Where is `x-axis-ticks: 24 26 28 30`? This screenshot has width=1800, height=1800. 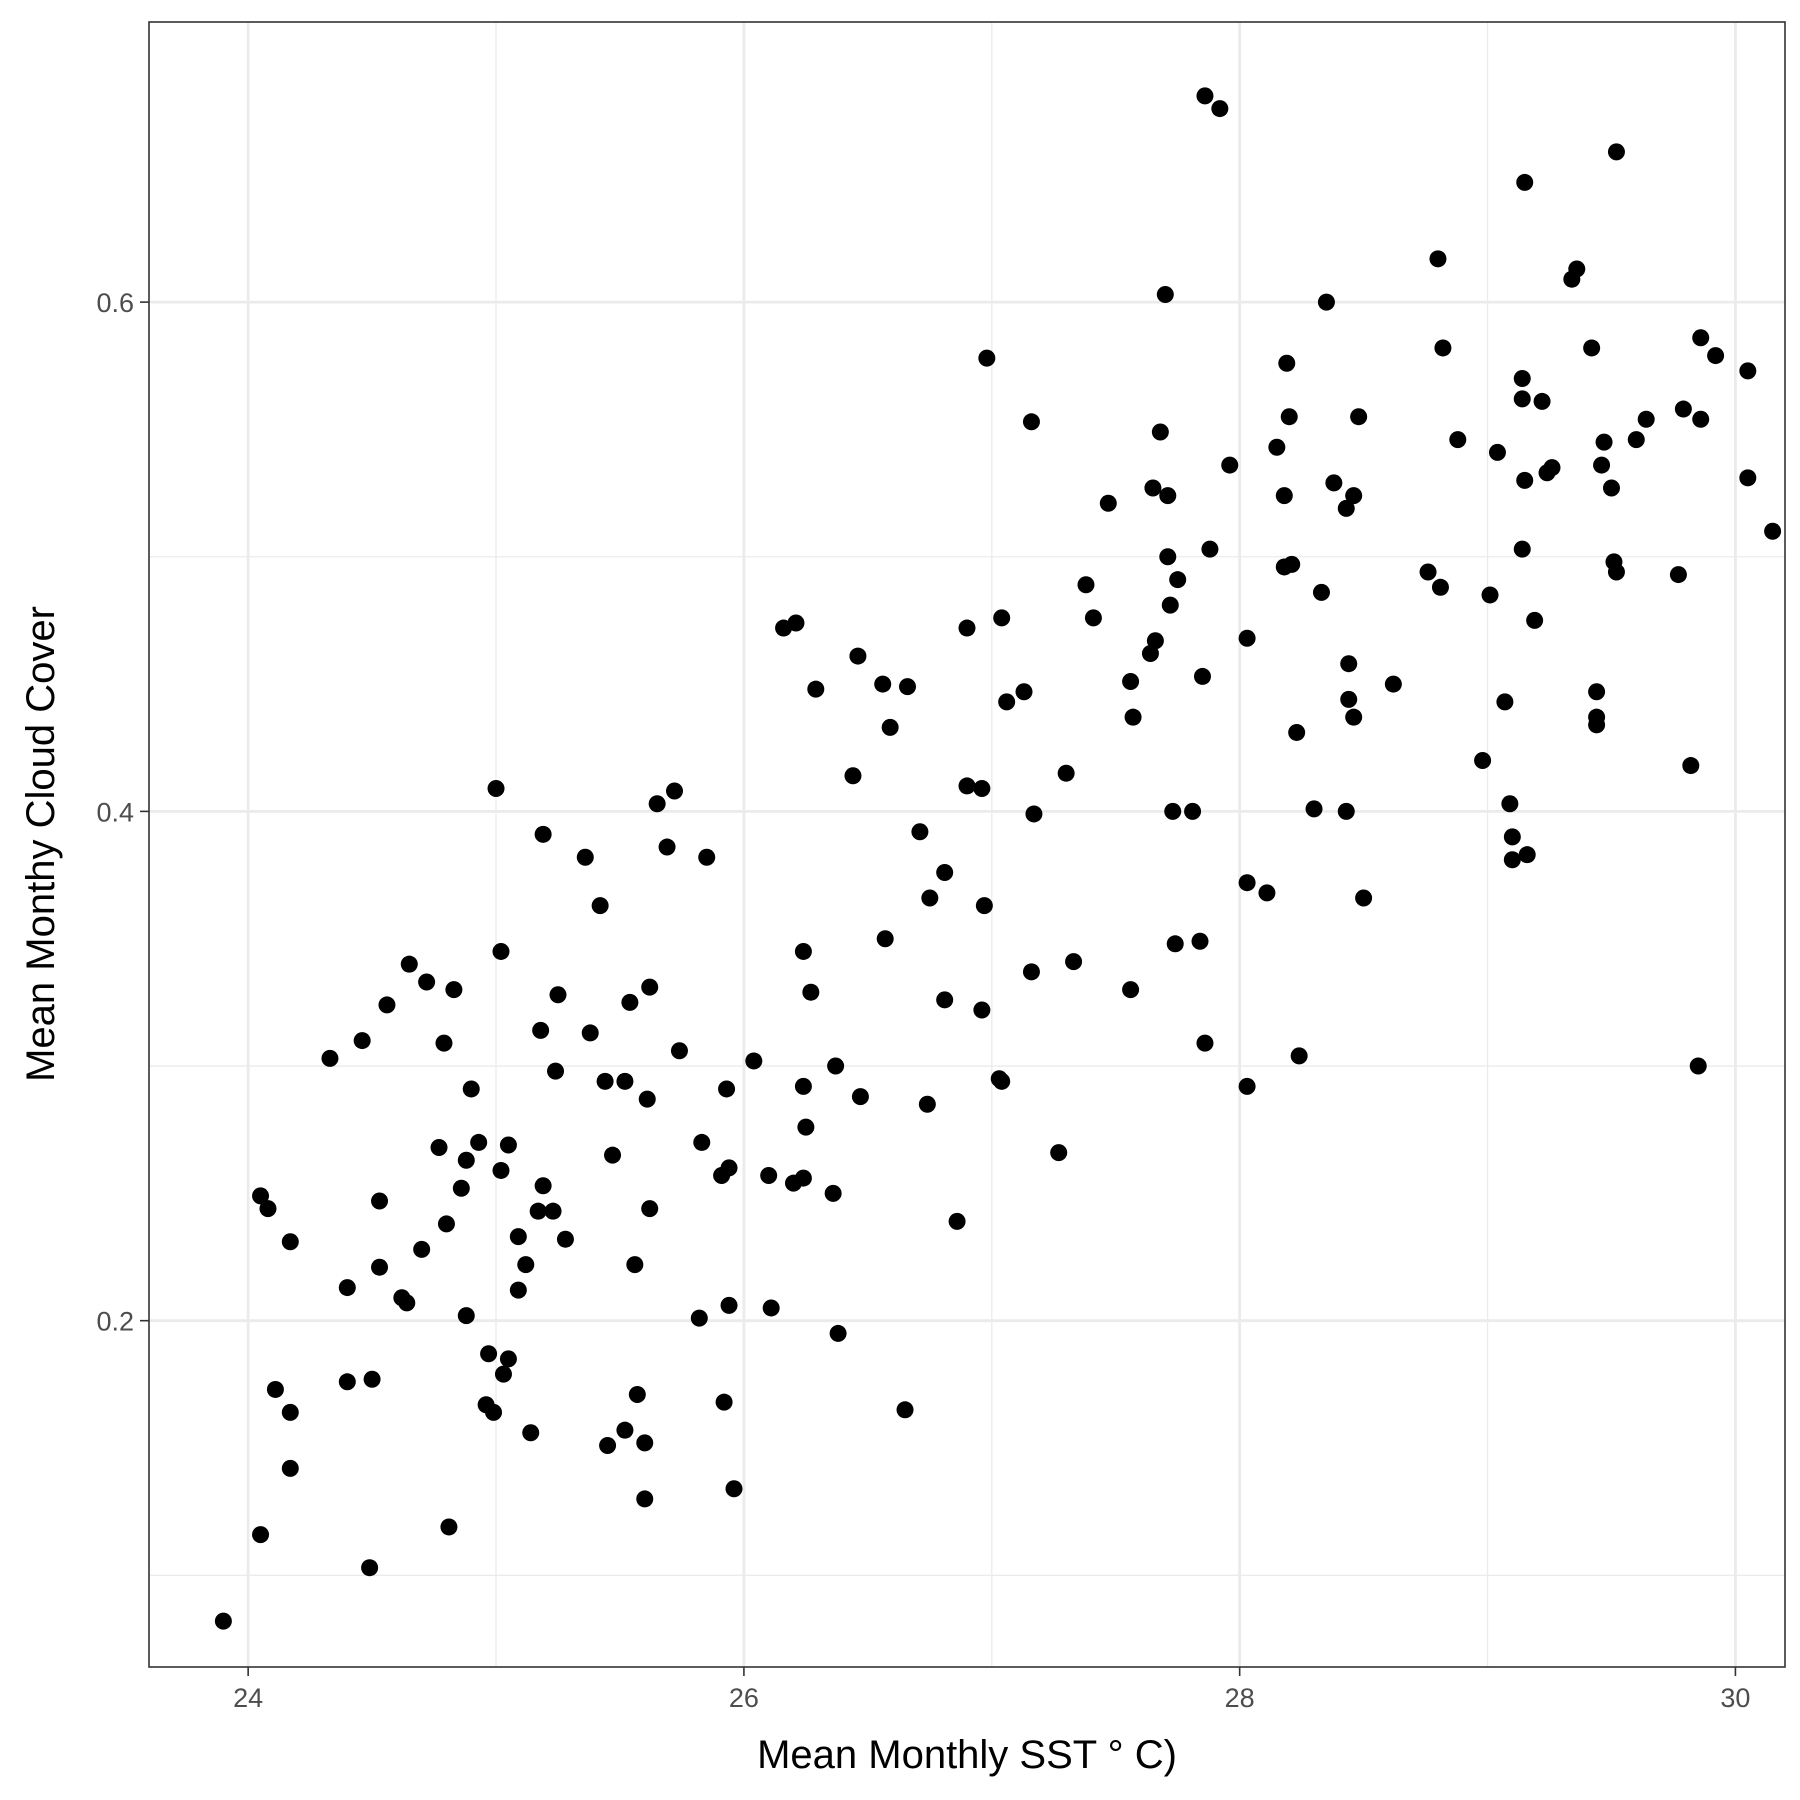
x-axis-ticks: 24 26 28 30 is located at coordinates (991, 1690).